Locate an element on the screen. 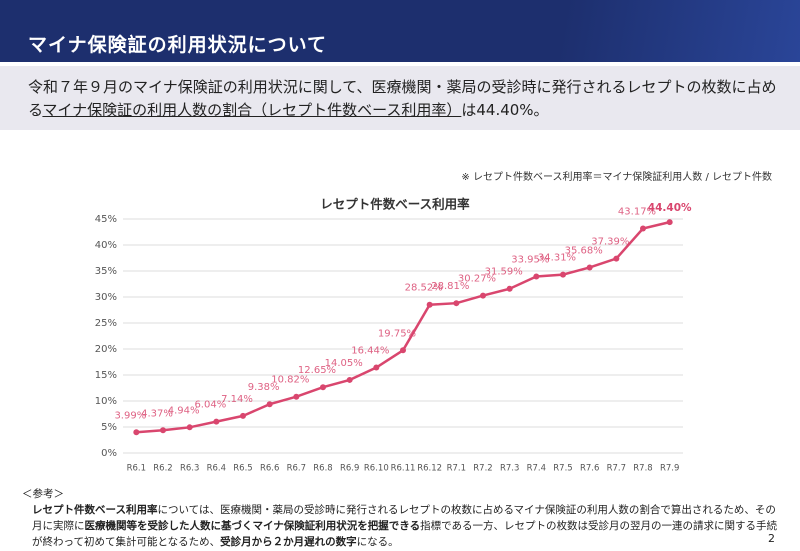  y-tick-label: 35% is located at coordinates (106, 271).